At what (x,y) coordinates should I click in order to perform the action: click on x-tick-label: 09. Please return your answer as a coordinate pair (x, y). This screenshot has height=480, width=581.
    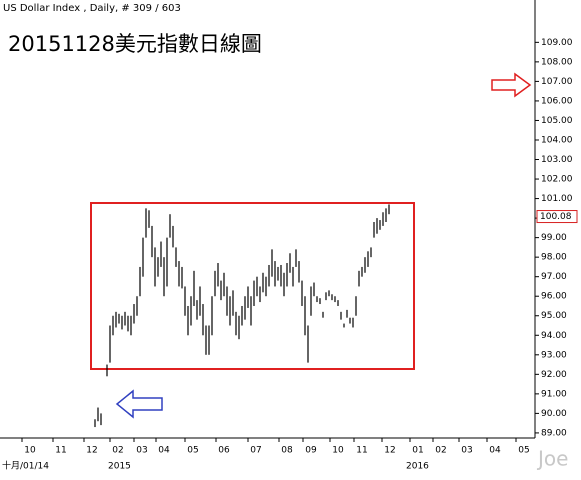
    Looking at the image, I should click on (311, 451).